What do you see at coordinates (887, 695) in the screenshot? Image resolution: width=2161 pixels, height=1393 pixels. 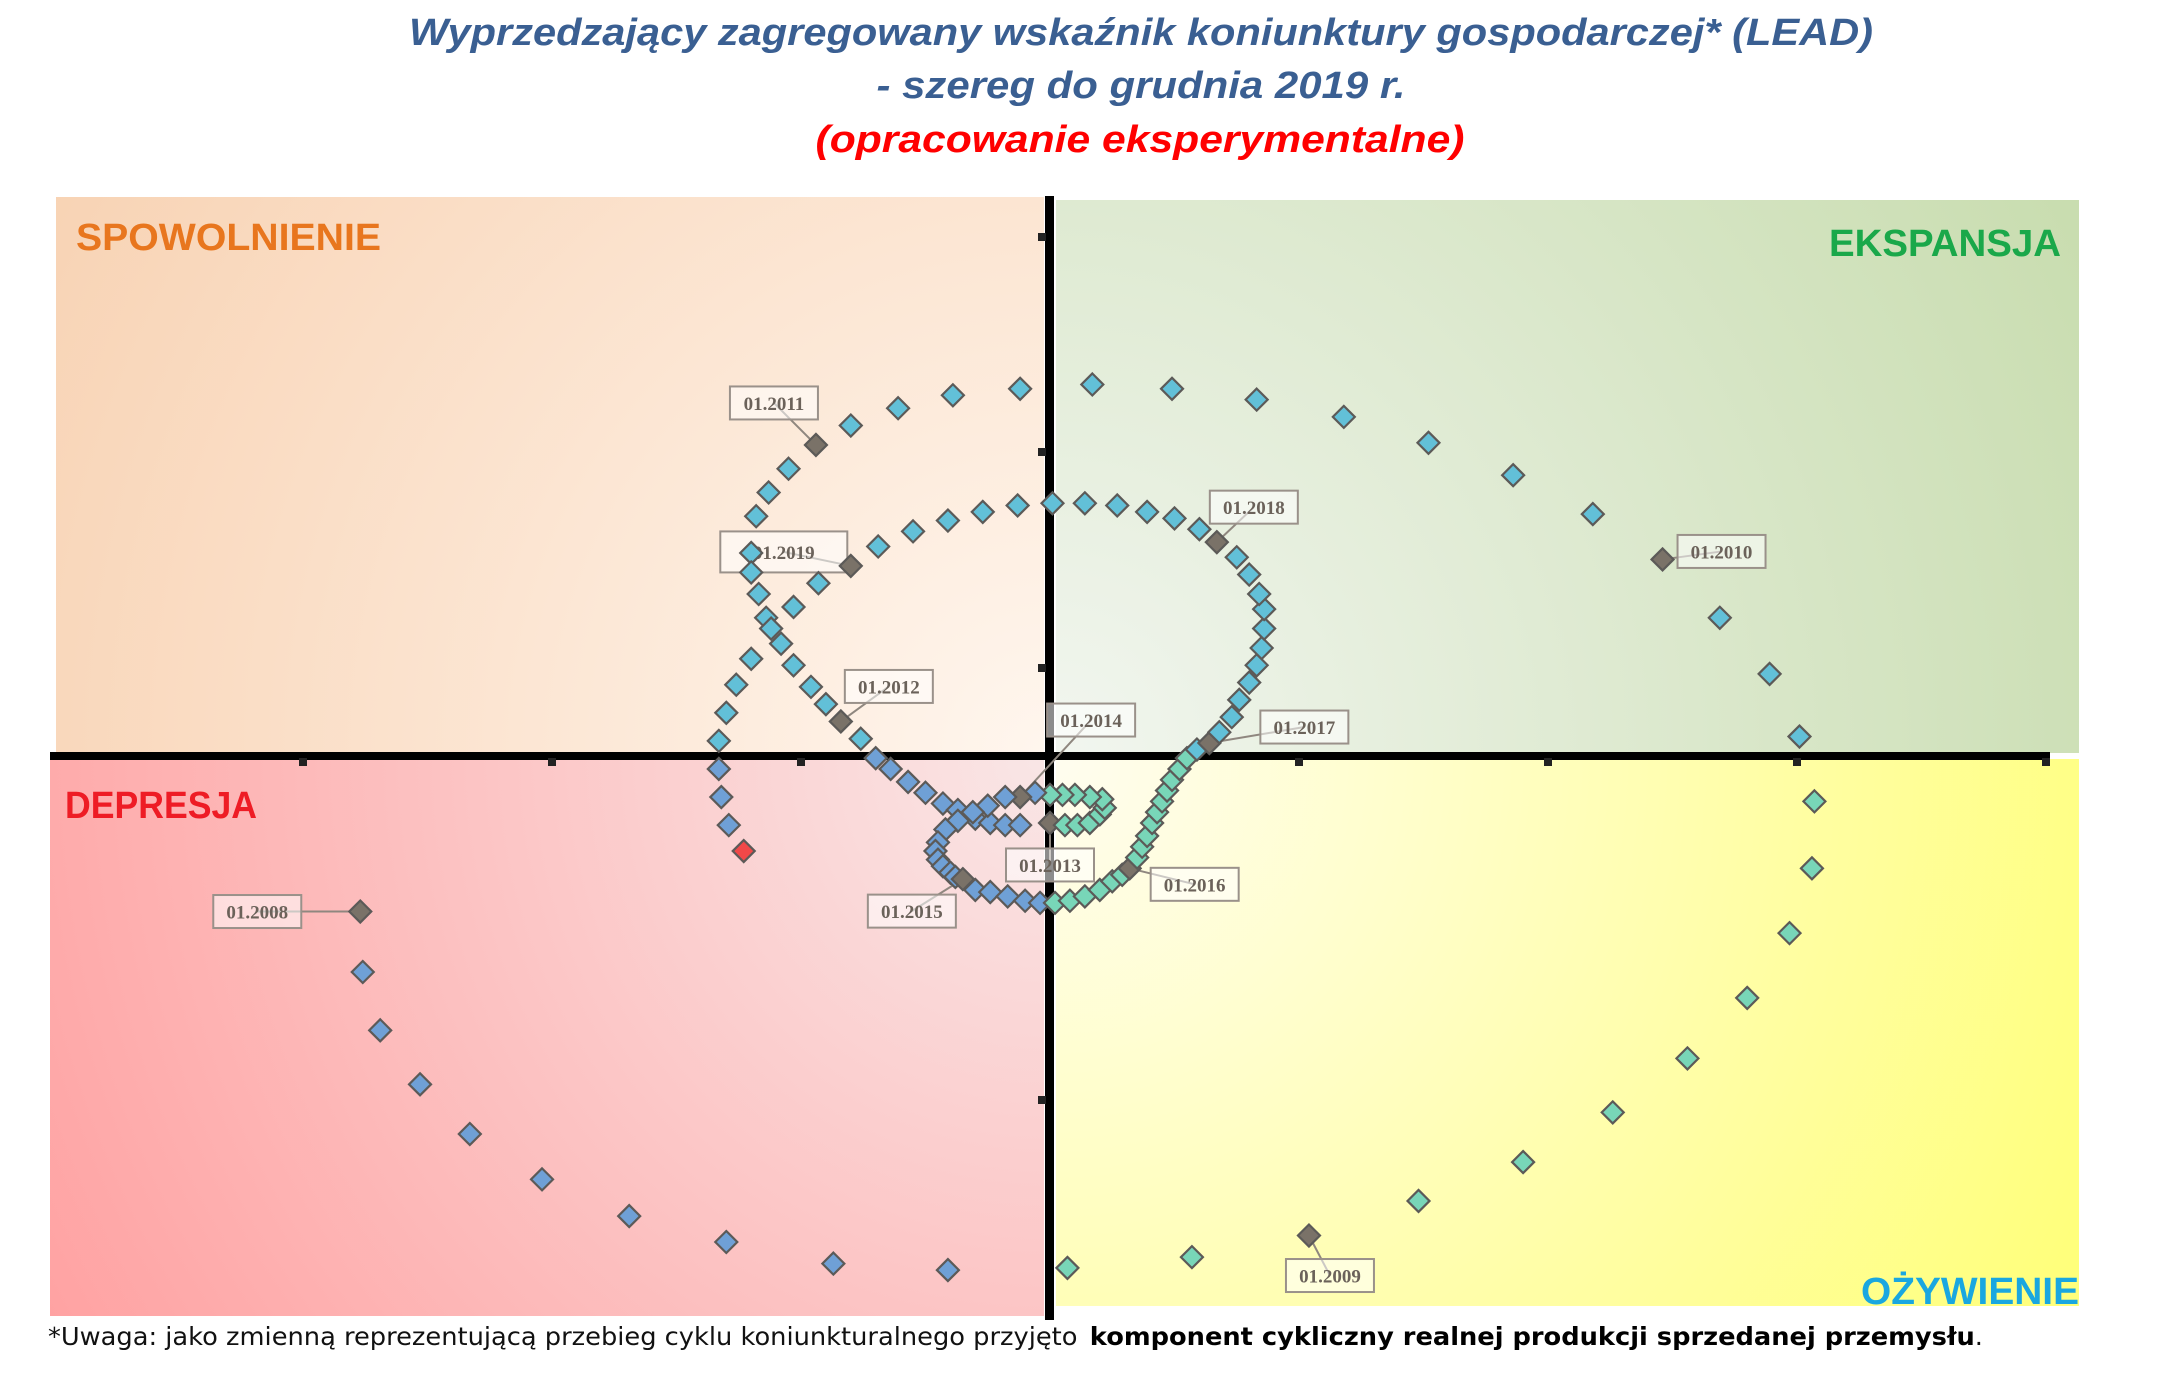 I see `annotation-01-2012: 01.2012` at bounding box center [887, 695].